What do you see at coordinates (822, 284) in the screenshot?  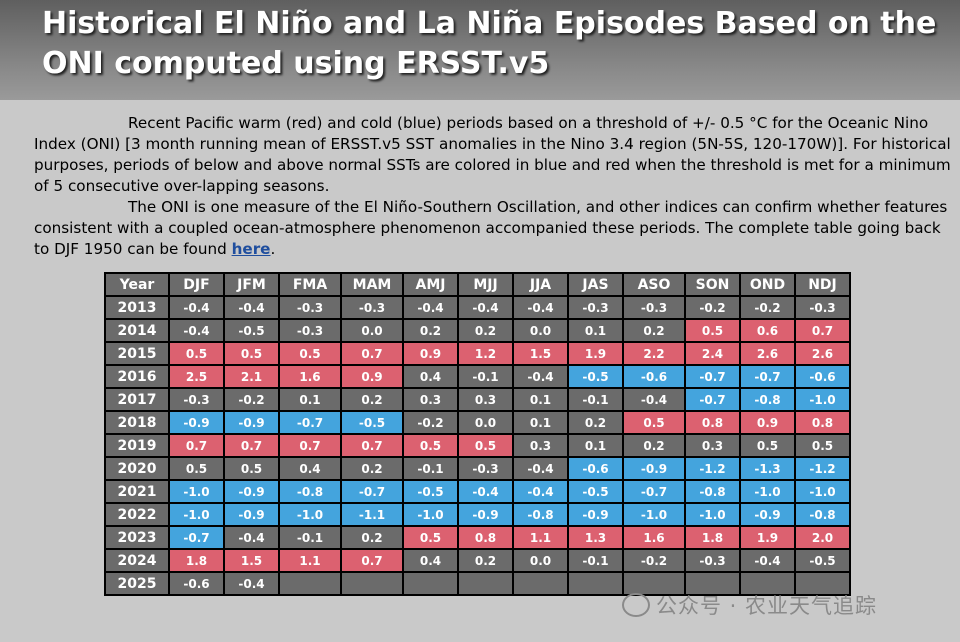 I see `header-ndj: NDJ` at bounding box center [822, 284].